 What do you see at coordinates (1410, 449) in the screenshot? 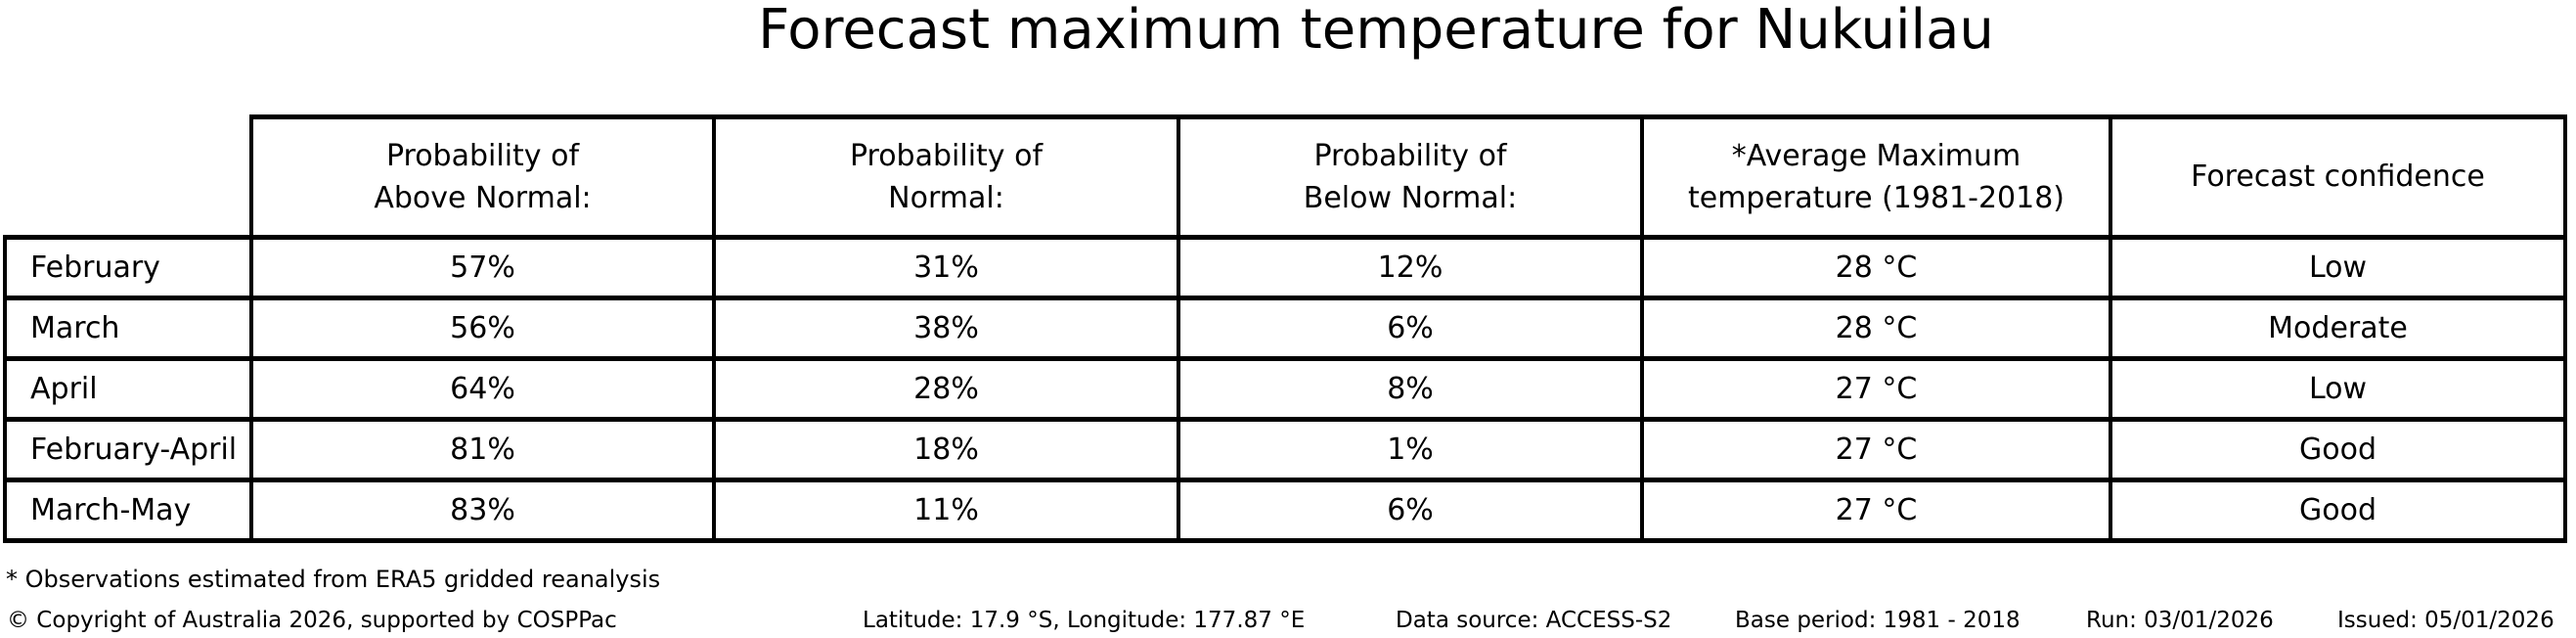
I see `probability-below-cell: 1%` at bounding box center [1410, 449].